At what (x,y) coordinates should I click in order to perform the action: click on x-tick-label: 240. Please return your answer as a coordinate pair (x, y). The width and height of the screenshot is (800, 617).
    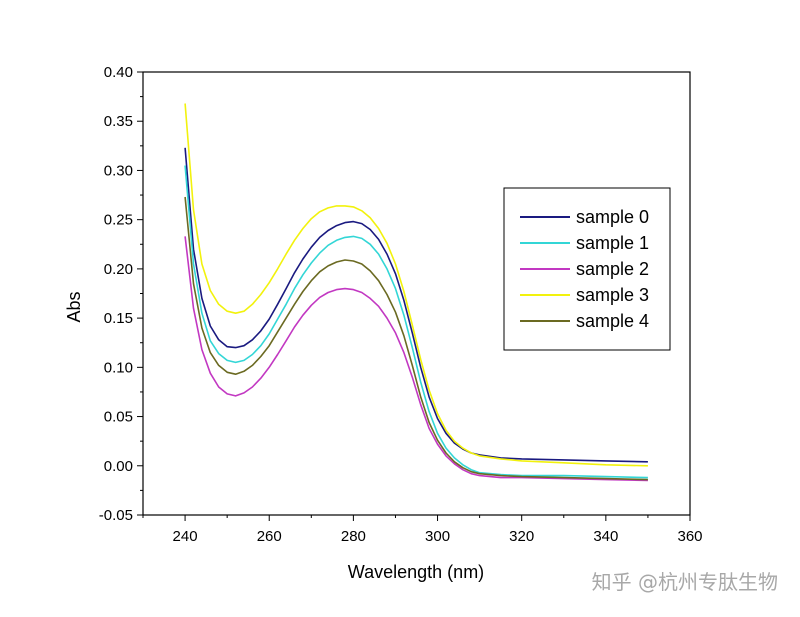
    Looking at the image, I should click on (185, 536).